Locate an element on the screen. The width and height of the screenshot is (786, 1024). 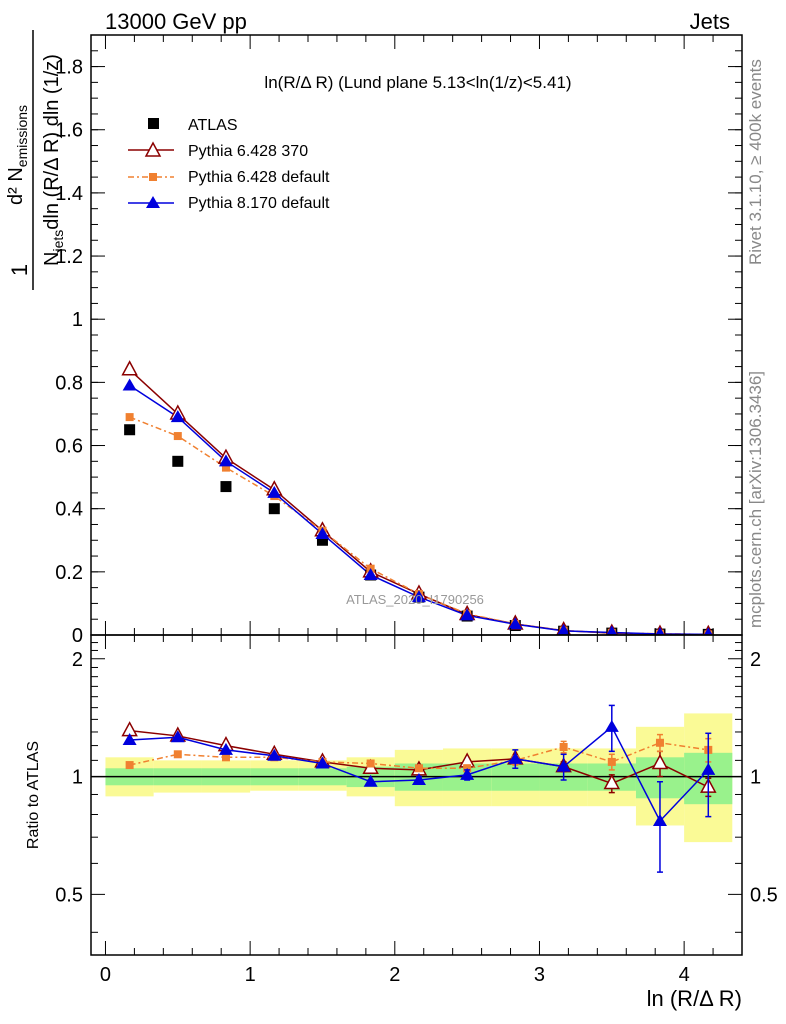
y-tick-label: 0.8 is located at coordinates (69, 383).